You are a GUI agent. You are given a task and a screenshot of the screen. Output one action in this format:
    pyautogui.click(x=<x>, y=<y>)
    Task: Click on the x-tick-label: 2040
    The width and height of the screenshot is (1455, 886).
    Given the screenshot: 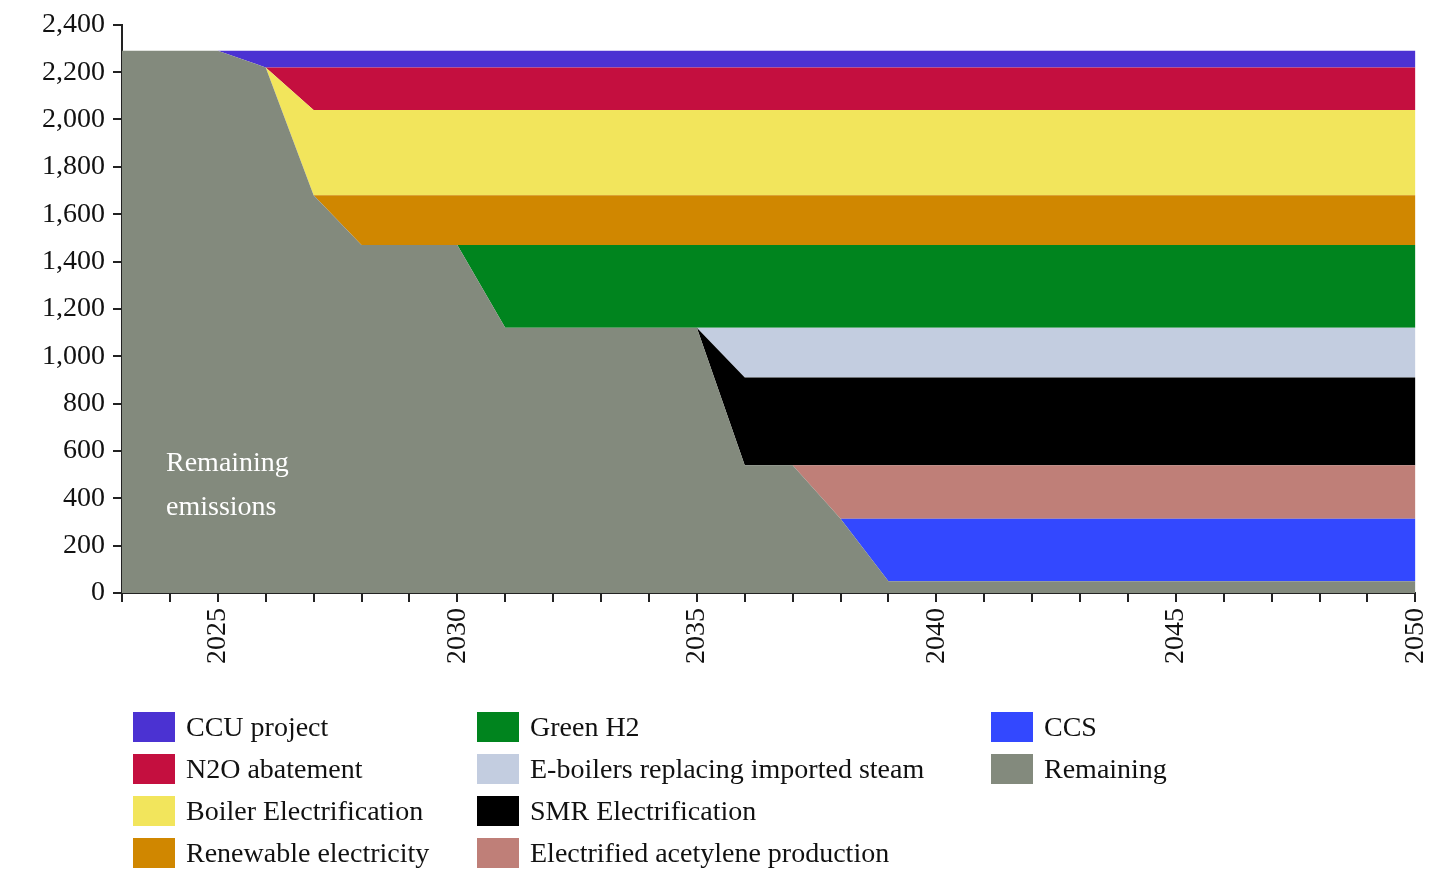 What is the action you would take?
    pyautogui.click(x=934, y=636)
    